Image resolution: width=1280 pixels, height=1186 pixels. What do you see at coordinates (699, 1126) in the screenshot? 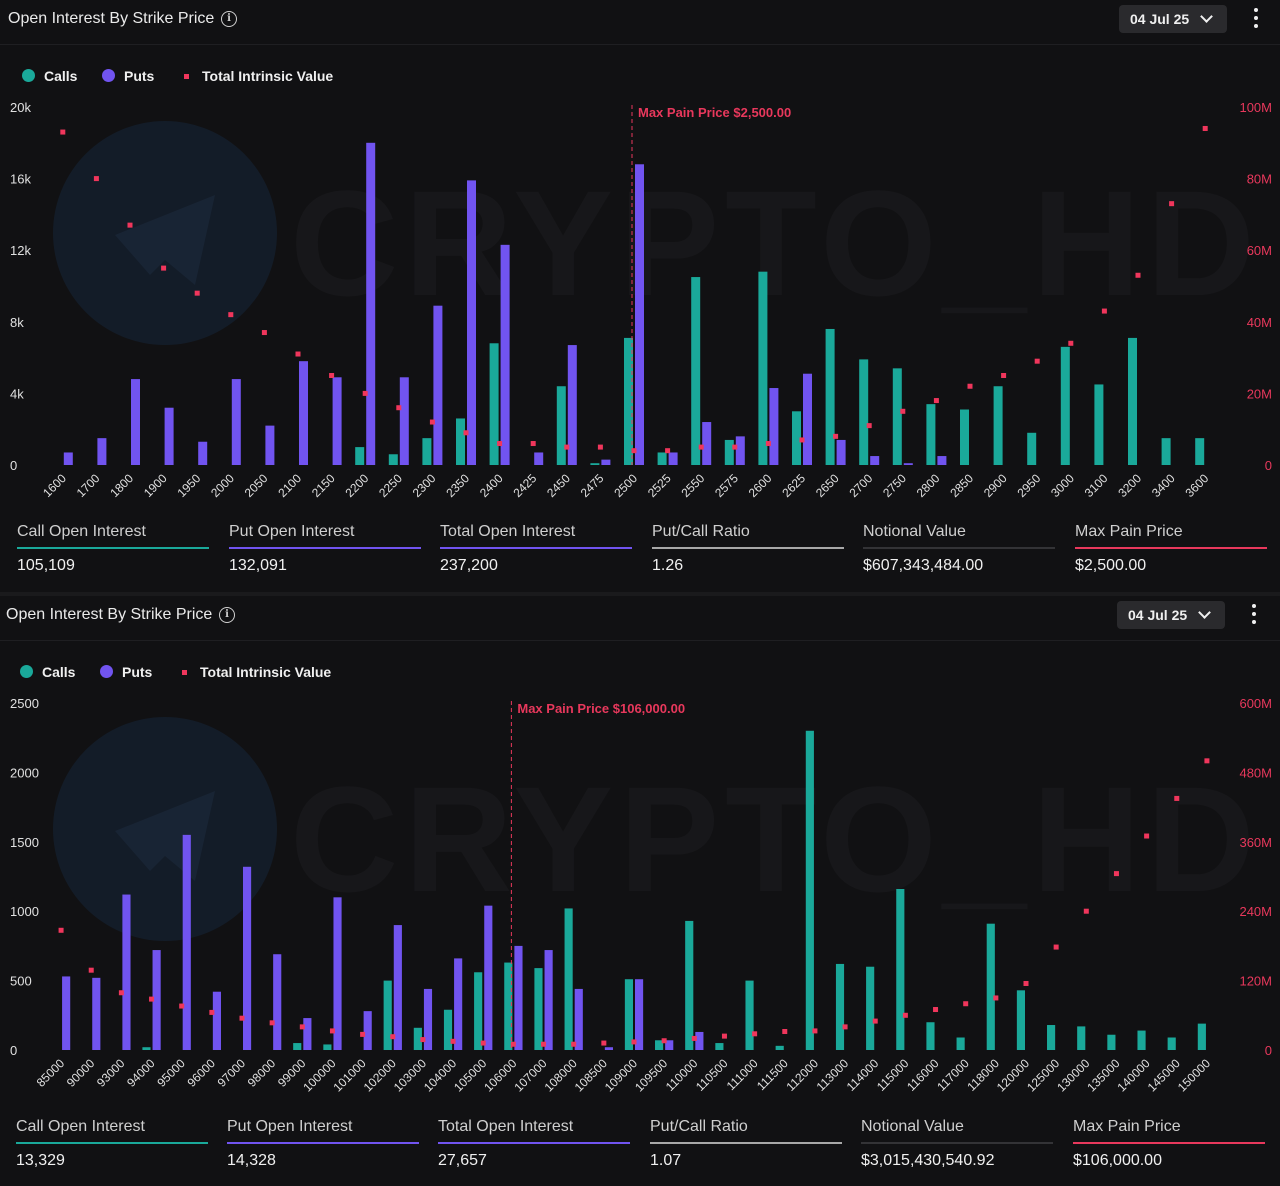
I see `stat-label: Put/Call Ratio` at bounding box center [699, 1126].